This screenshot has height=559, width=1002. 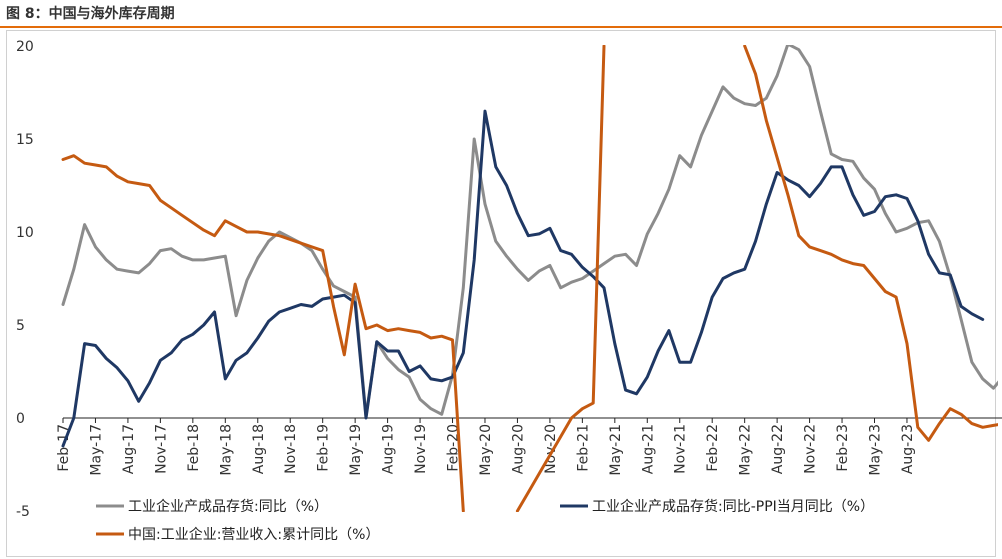 I want to click on x-tick-label: Aug-22, so click(x=778, y=449).